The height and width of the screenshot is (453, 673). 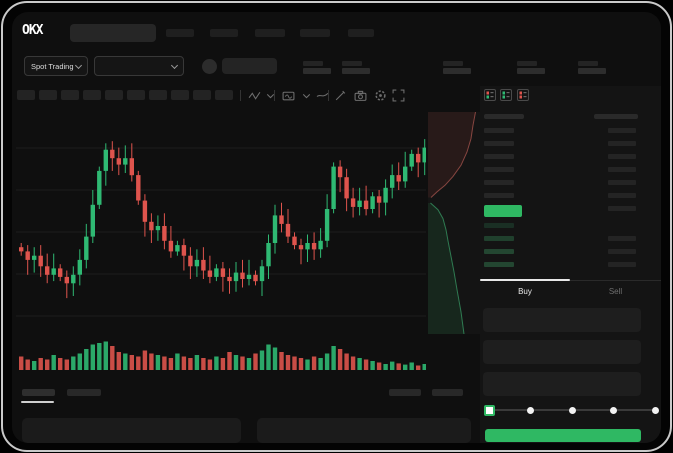 I want to click on price-field-placeholder, so click(x=562, y=320).